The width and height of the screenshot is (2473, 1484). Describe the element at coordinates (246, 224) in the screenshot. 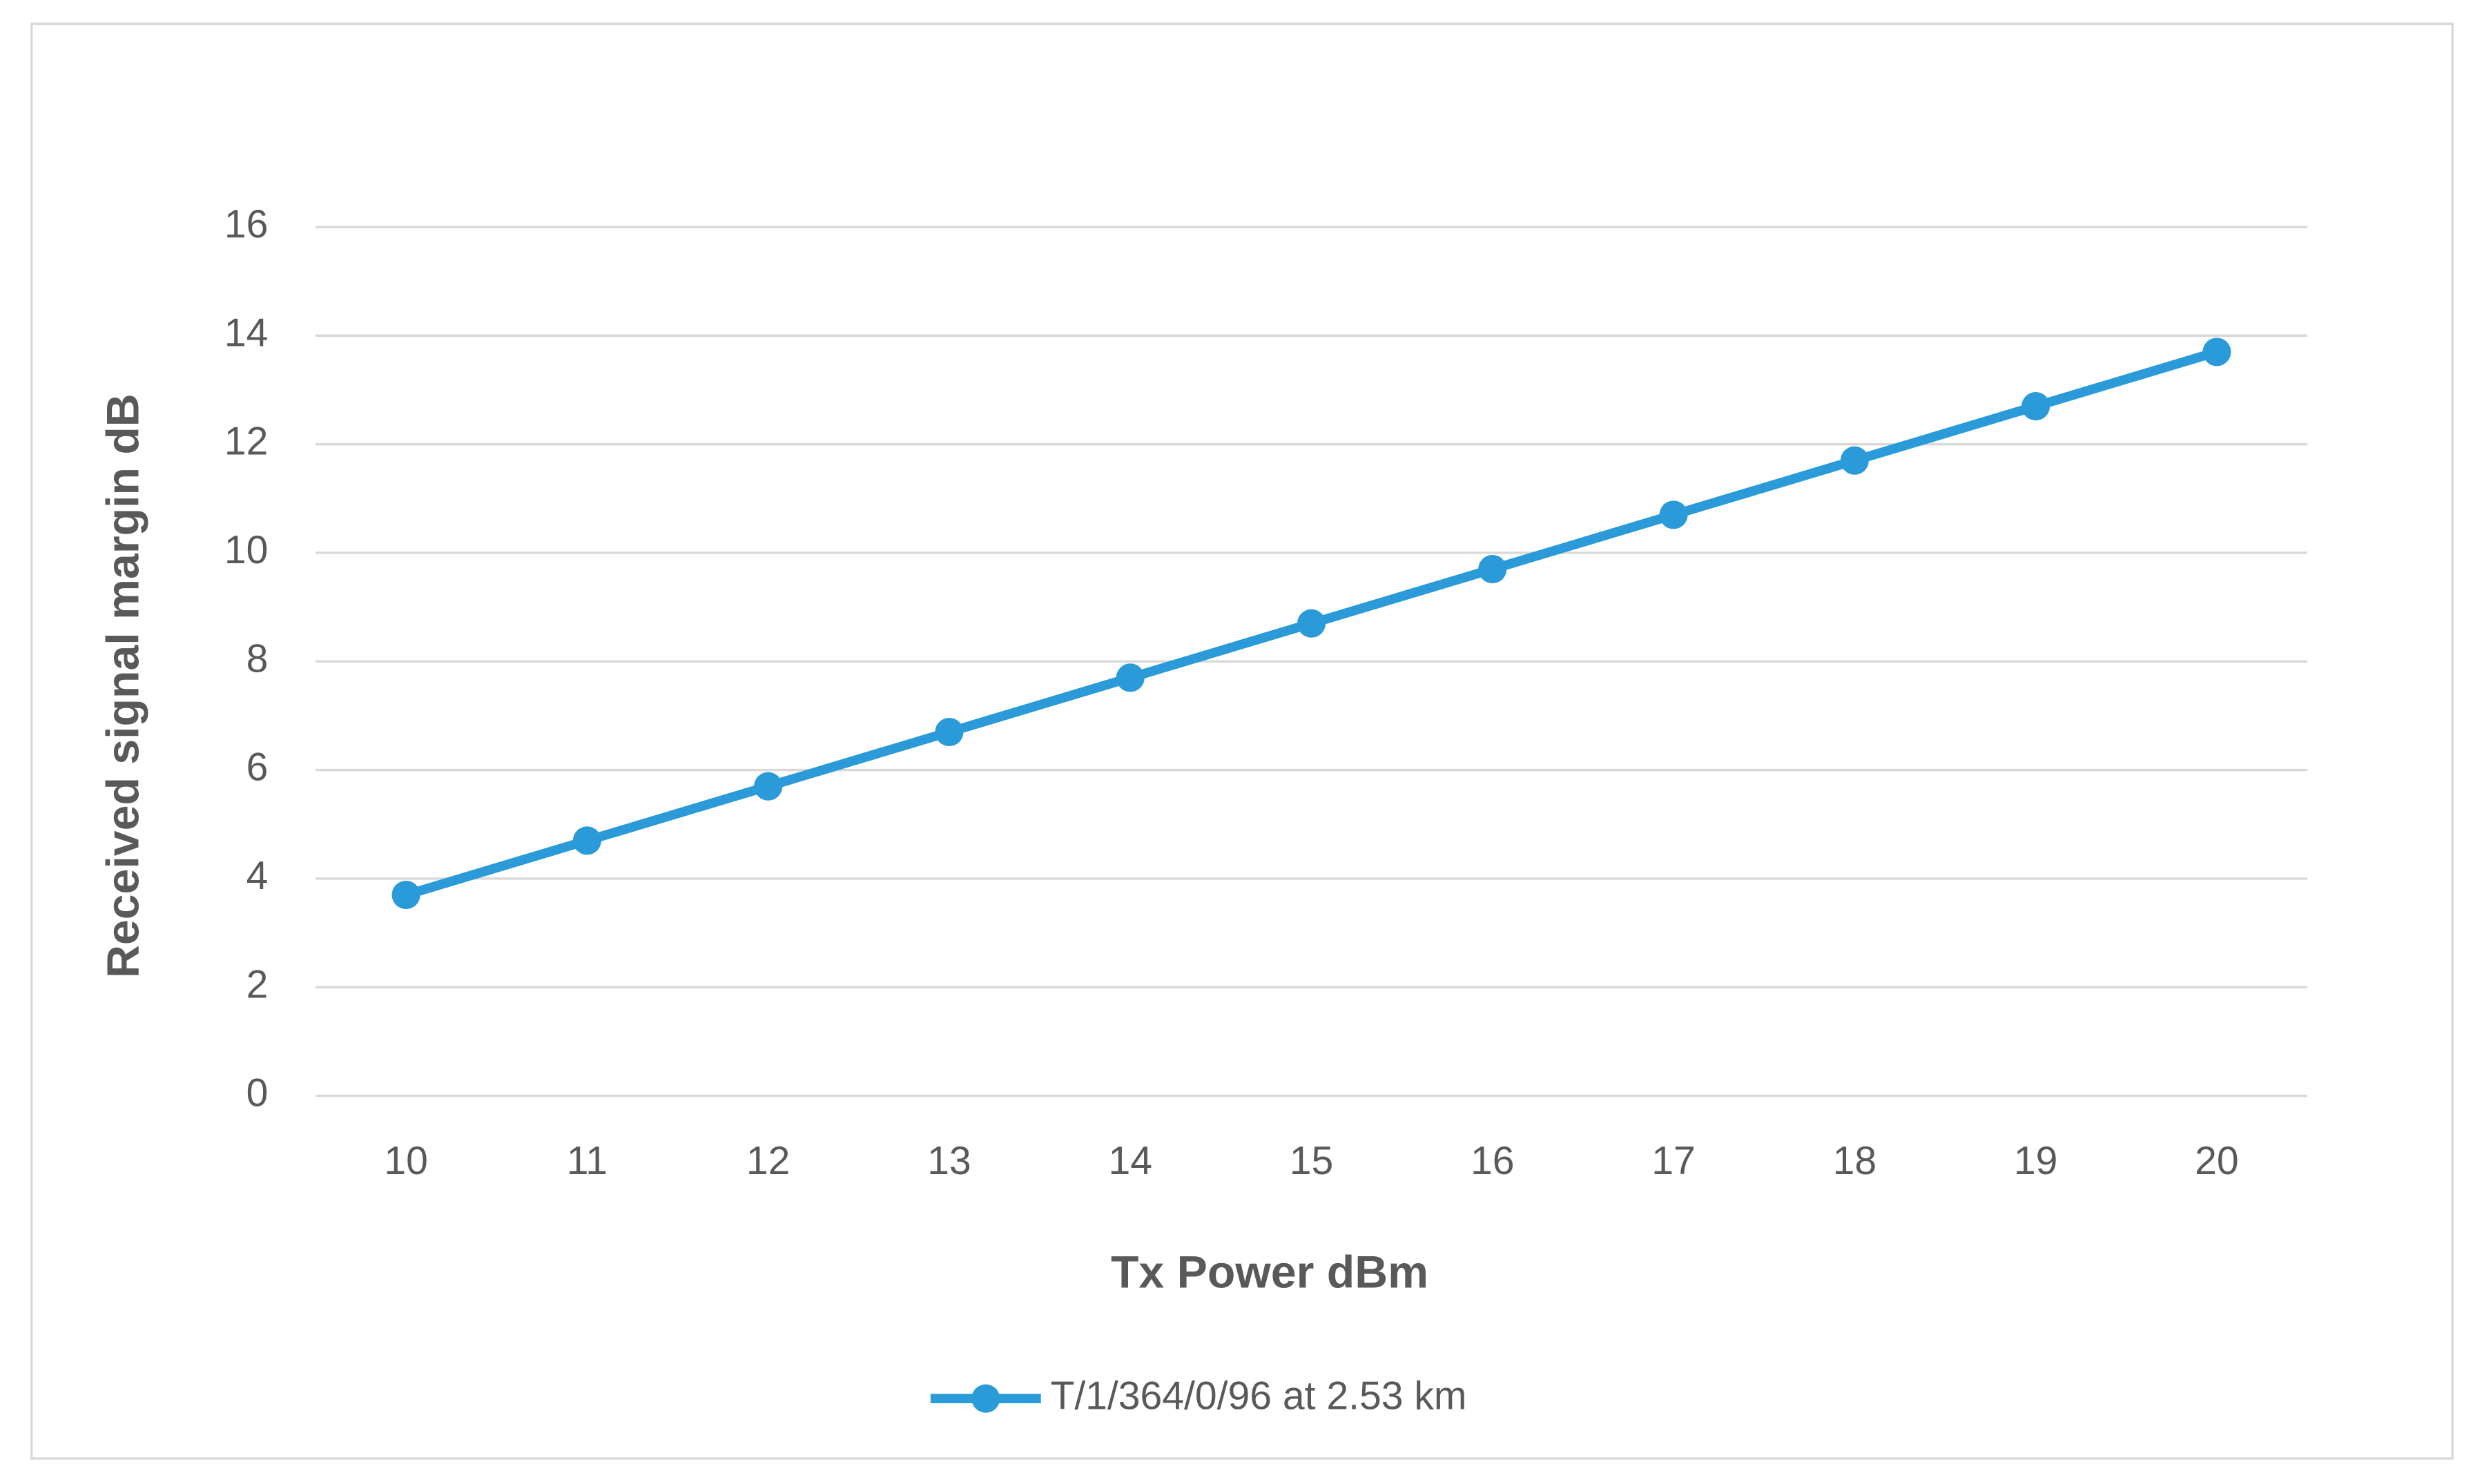

I see `y-tick-label: 16` at that location.